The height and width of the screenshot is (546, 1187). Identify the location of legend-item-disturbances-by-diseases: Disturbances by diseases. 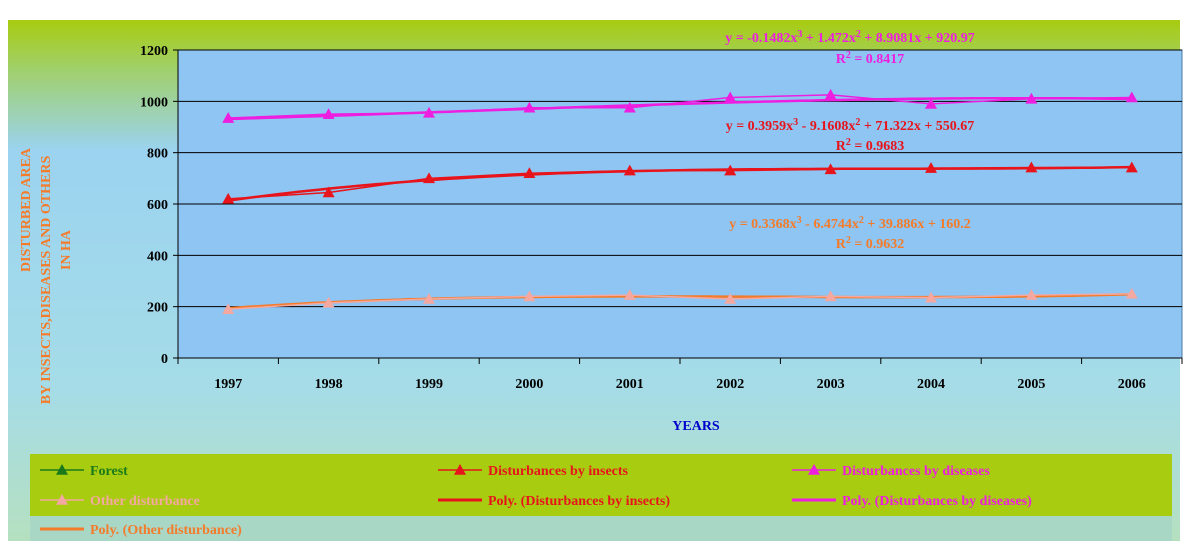
(891, 471).